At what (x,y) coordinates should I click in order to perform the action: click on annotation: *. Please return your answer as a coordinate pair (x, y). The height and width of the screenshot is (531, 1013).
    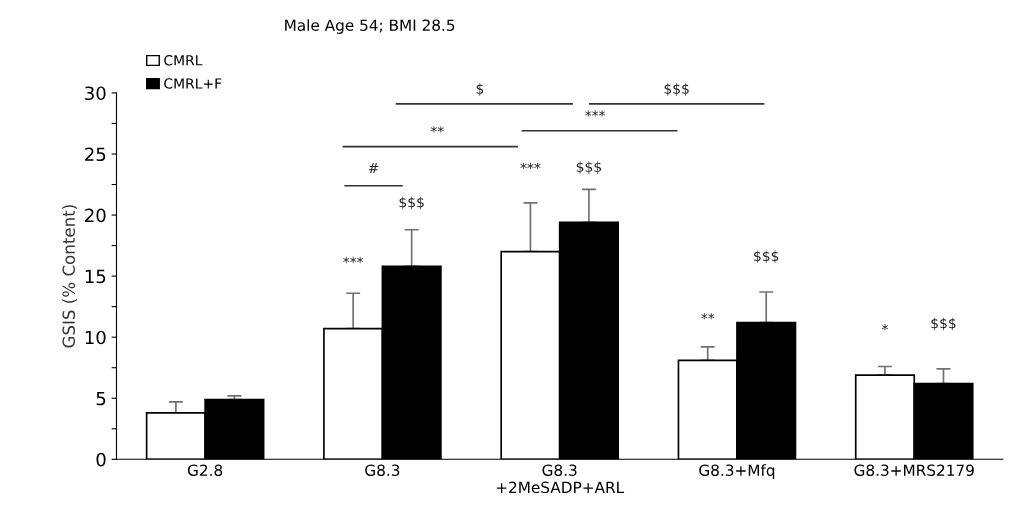
    Looking at the image, I should click on (885, 327).